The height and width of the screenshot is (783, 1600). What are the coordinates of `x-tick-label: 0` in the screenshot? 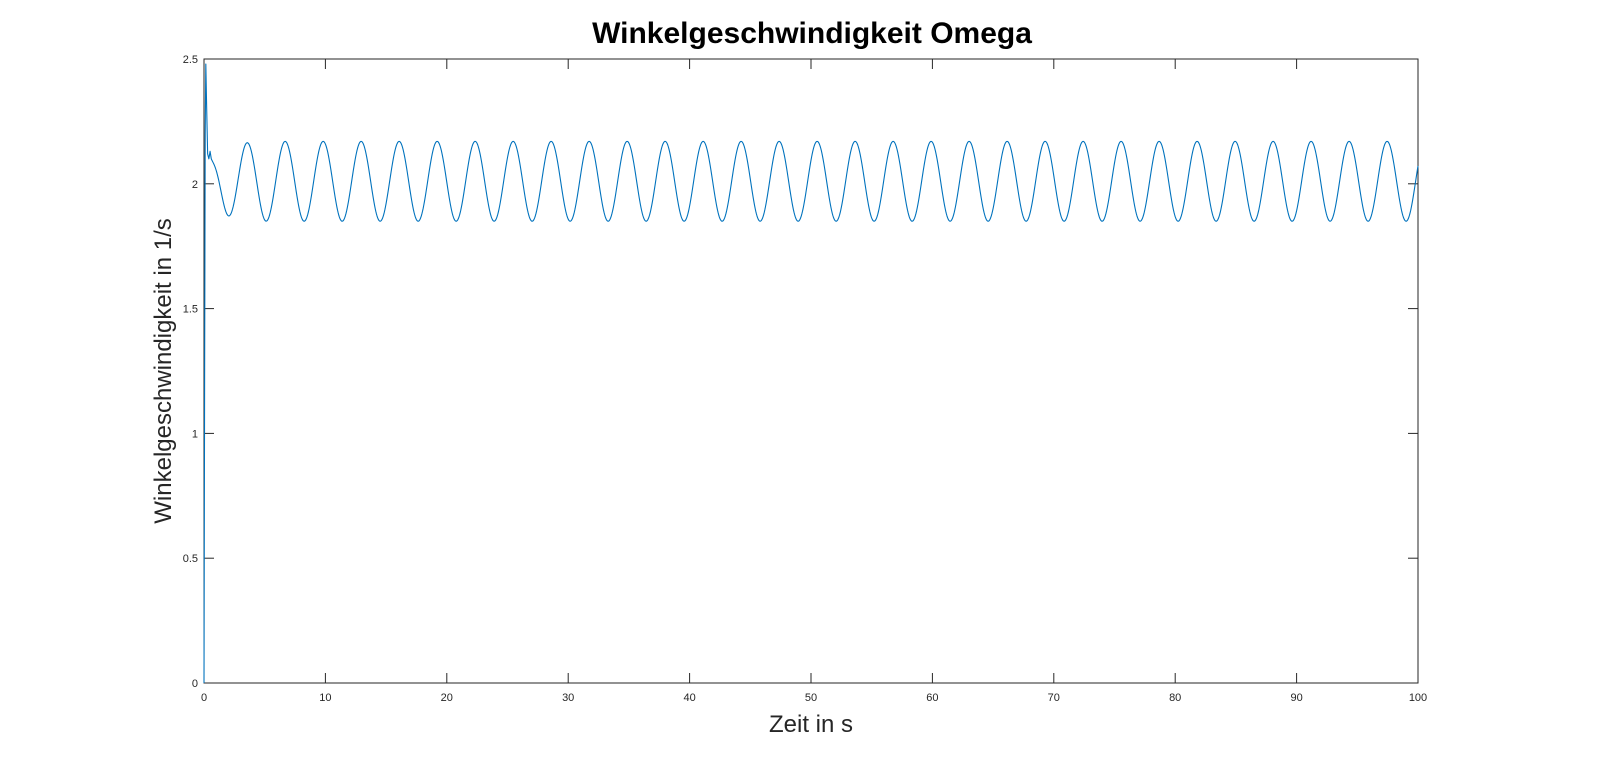 It's located at (204, 698).